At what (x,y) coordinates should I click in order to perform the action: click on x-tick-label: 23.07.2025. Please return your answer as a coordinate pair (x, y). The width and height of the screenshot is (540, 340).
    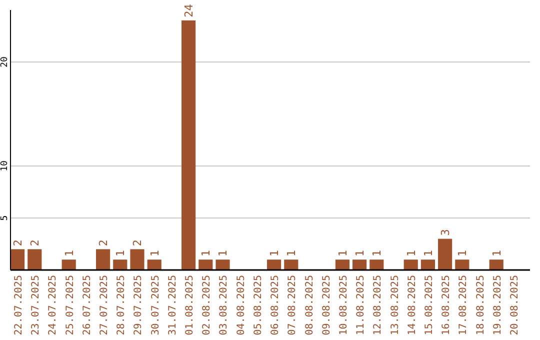
    Looking at the image, I should click on (36, 305).